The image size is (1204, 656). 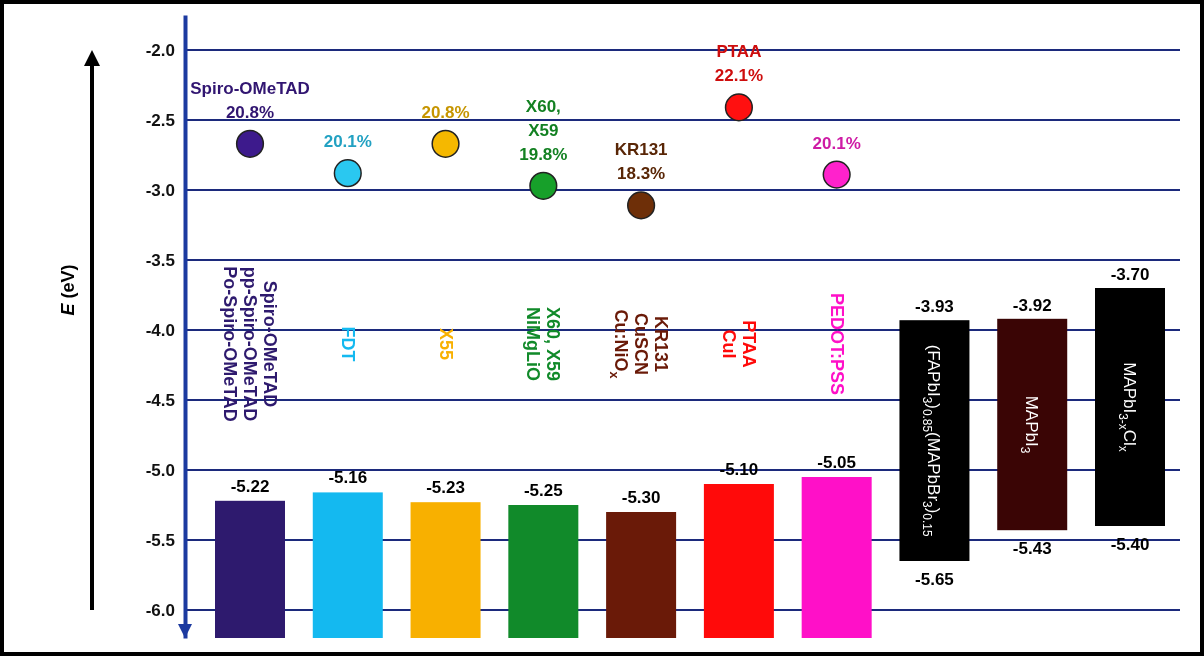 I want to click on x-tick-label: PEDOT:PSS, so click(x=836, y=344).